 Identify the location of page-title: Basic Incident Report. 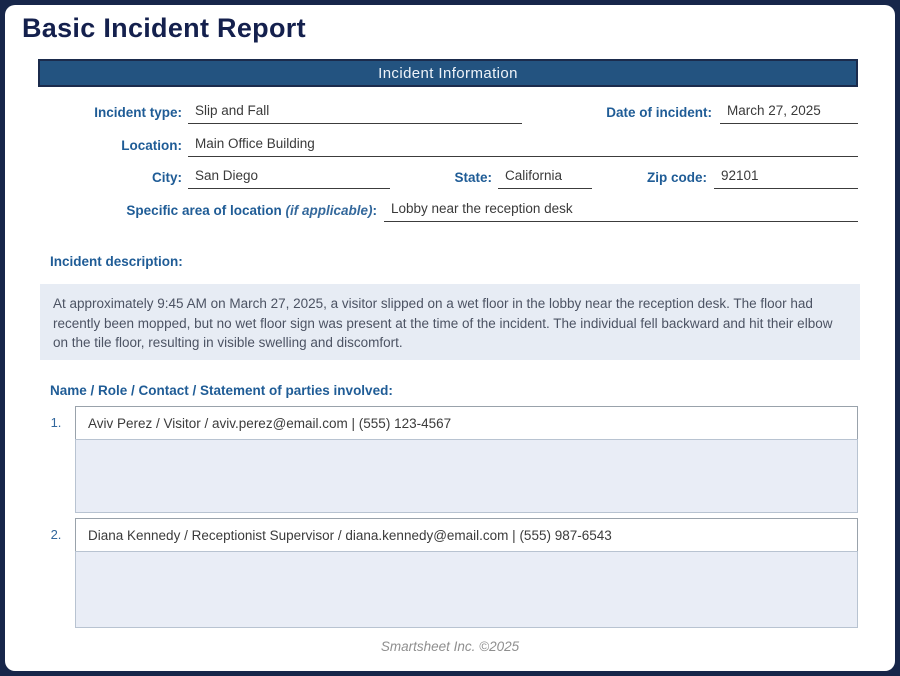
(164, 28).